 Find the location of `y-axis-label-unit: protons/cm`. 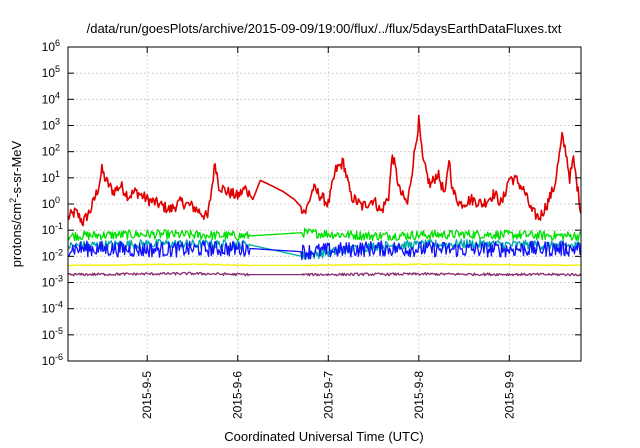

y-axis-label-unit: protons/cm is located at coordinates (16, 235).